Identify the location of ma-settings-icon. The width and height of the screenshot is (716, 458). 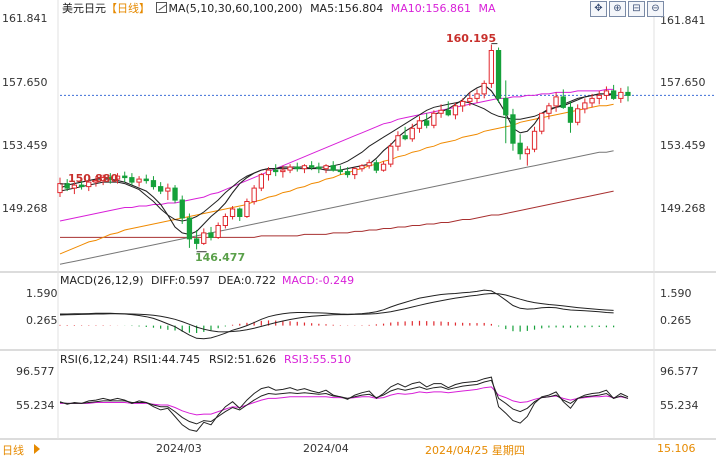
(161, 7).